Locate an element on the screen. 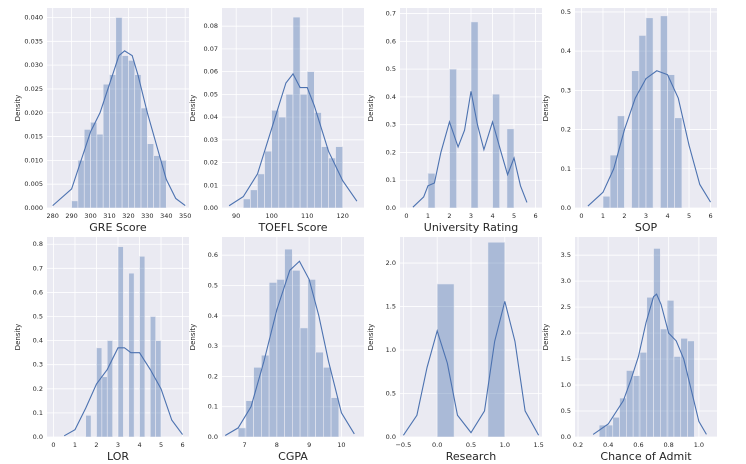 The width and height of the screenshot is (746, 464). y-tick-label: 0.7 is located at coordinates (391, 14).